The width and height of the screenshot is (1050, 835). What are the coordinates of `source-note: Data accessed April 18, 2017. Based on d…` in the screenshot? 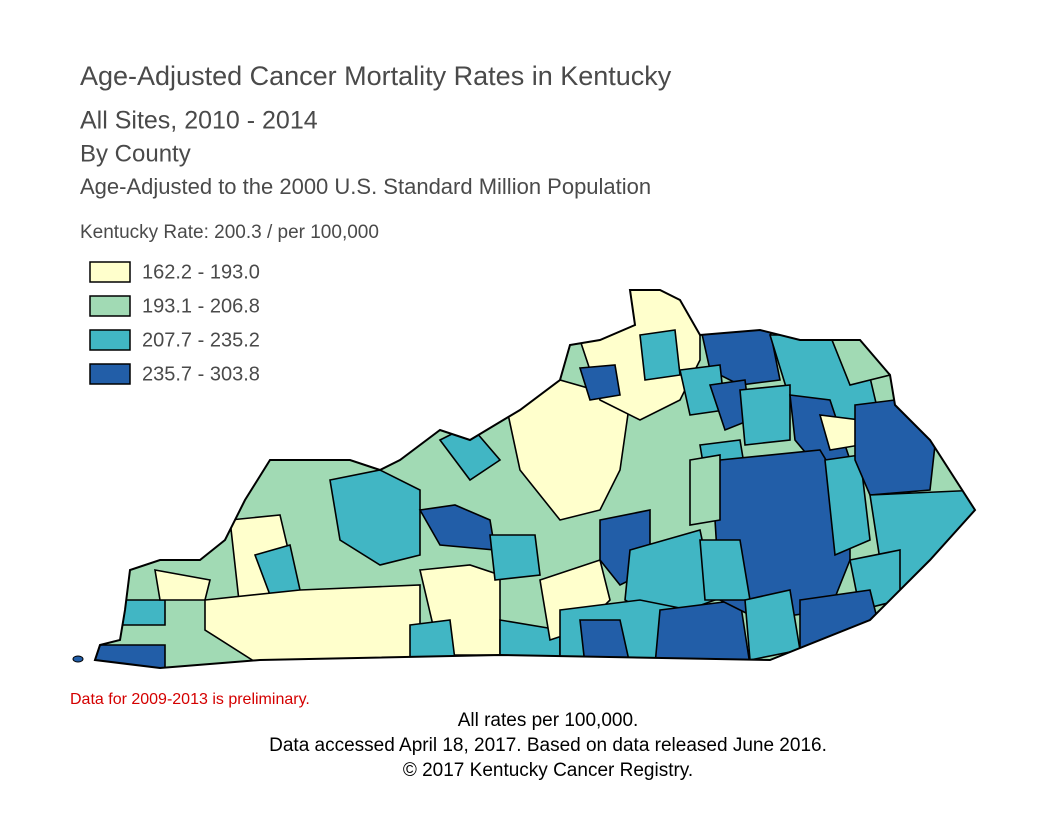 It's located at (548, 745).